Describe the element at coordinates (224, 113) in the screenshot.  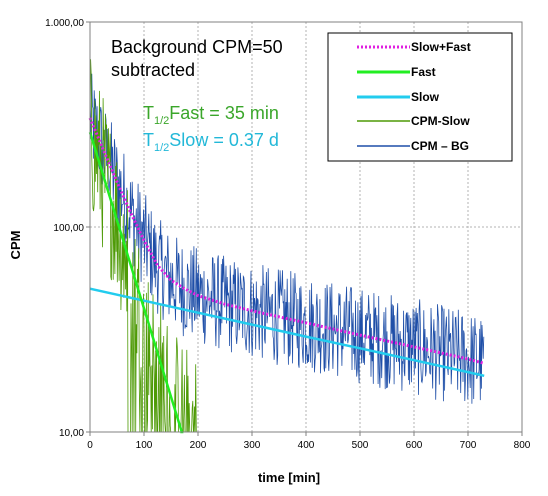
I see `annotation-fast-value: Fast = 35 min` at that location.